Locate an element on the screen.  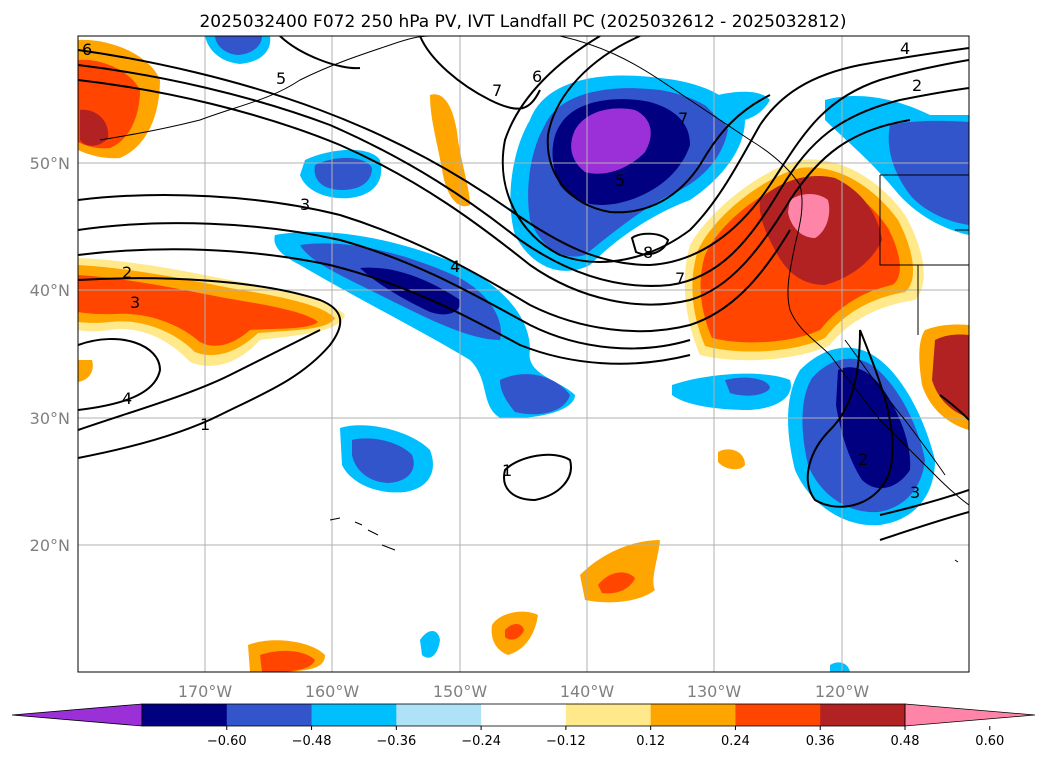
lat-label: 20°N is located at coordinates (50, 545).